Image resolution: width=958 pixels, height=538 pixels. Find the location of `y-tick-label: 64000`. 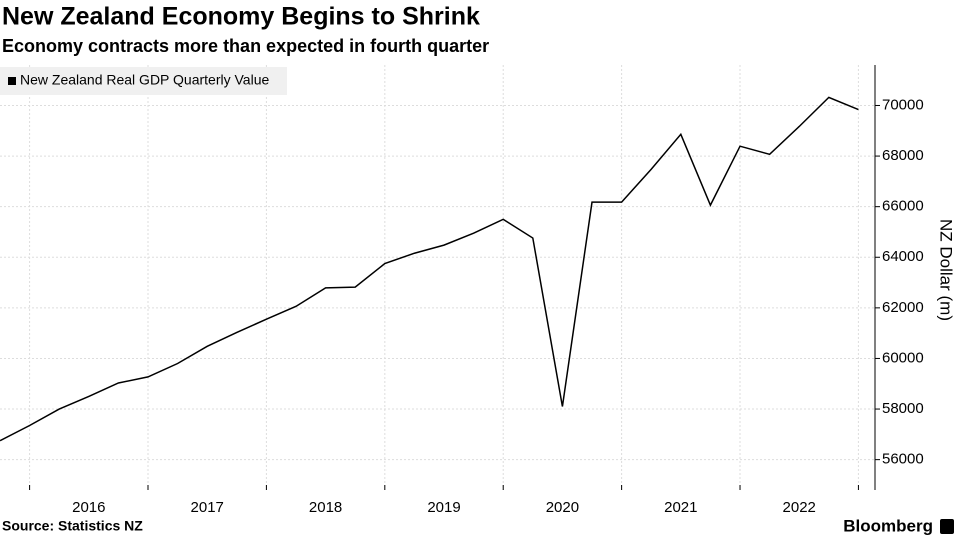

y-tick-label: 64000 is located at coordinates (903, 256).